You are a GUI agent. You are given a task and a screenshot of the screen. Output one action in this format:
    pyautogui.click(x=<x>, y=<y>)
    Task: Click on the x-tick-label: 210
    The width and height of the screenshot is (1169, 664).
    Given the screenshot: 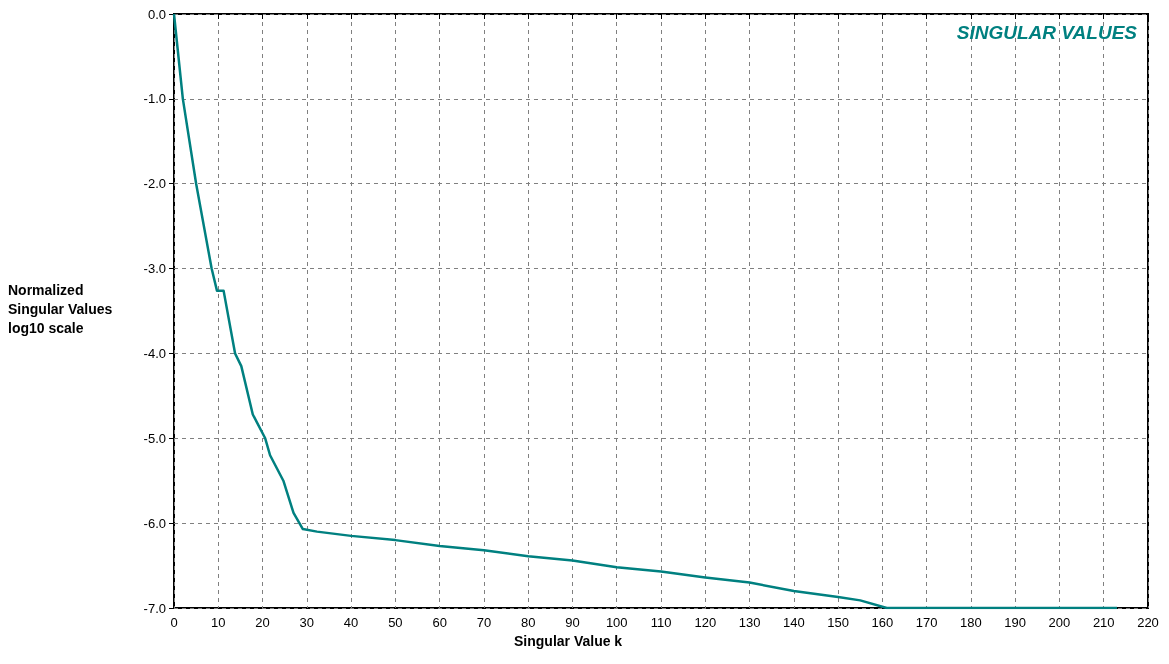 What is the action you would take?
    pyautogui.click(x=1103, y=622)
    